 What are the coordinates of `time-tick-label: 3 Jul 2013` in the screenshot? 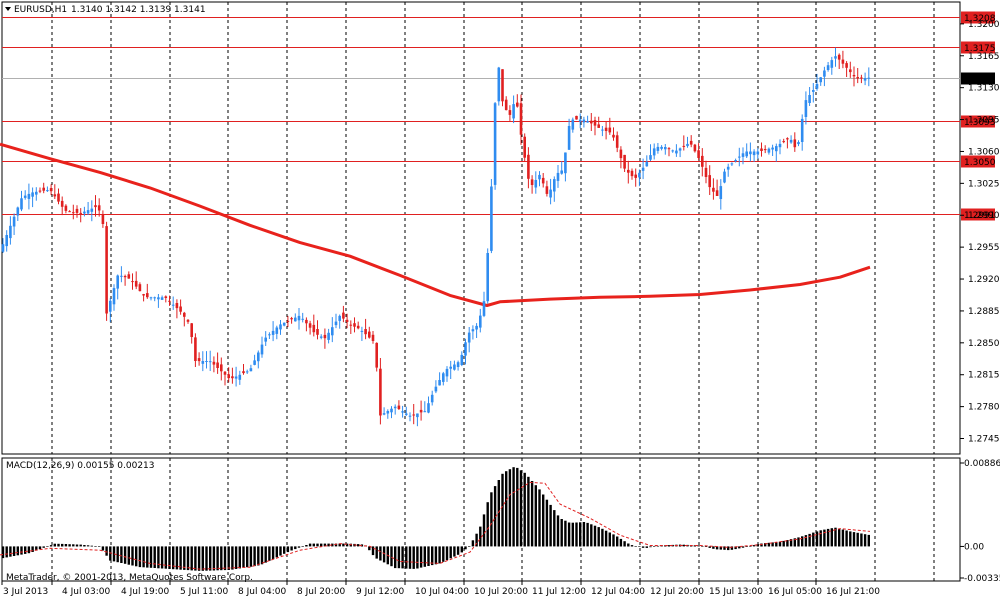 It's located at (25, 592).